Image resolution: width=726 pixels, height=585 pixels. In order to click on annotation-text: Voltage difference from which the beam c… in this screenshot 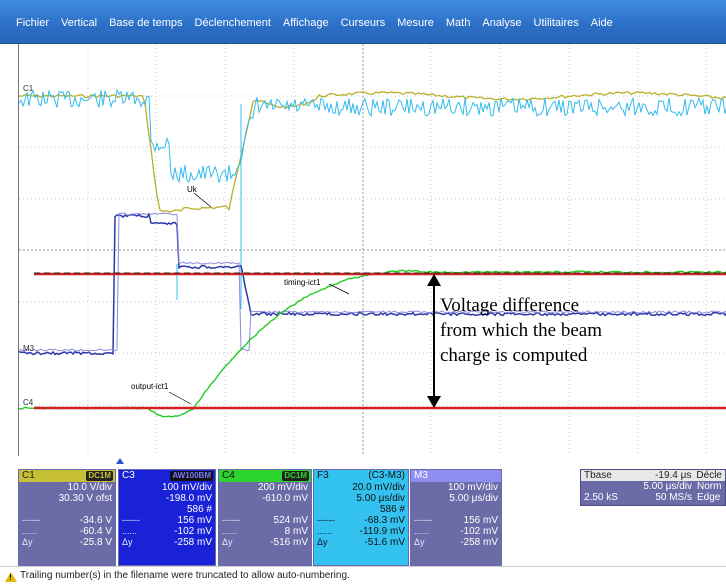, I will do `click(580, 330)`.